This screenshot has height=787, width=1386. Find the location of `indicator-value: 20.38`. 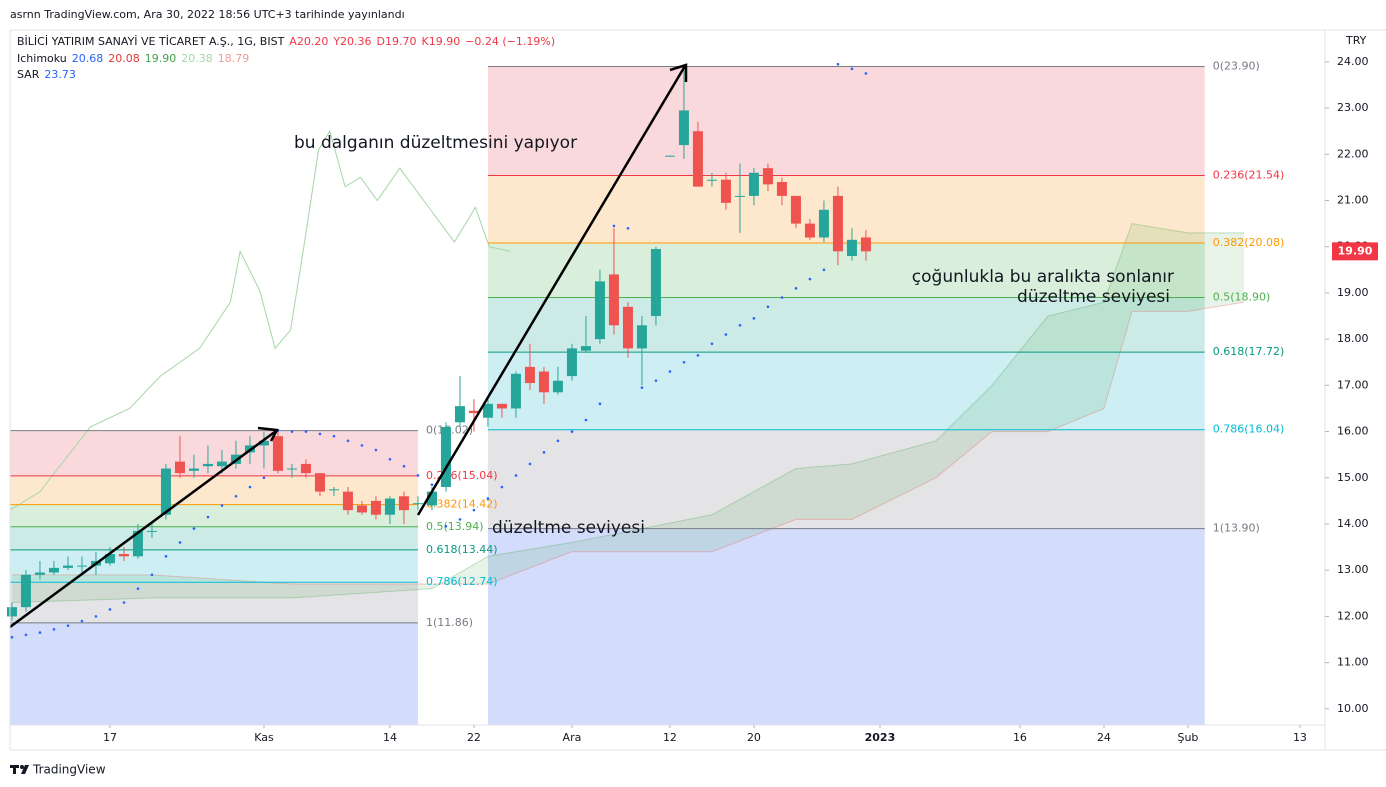

indicator-value: 20.38 is located at coordinates (197, 58).